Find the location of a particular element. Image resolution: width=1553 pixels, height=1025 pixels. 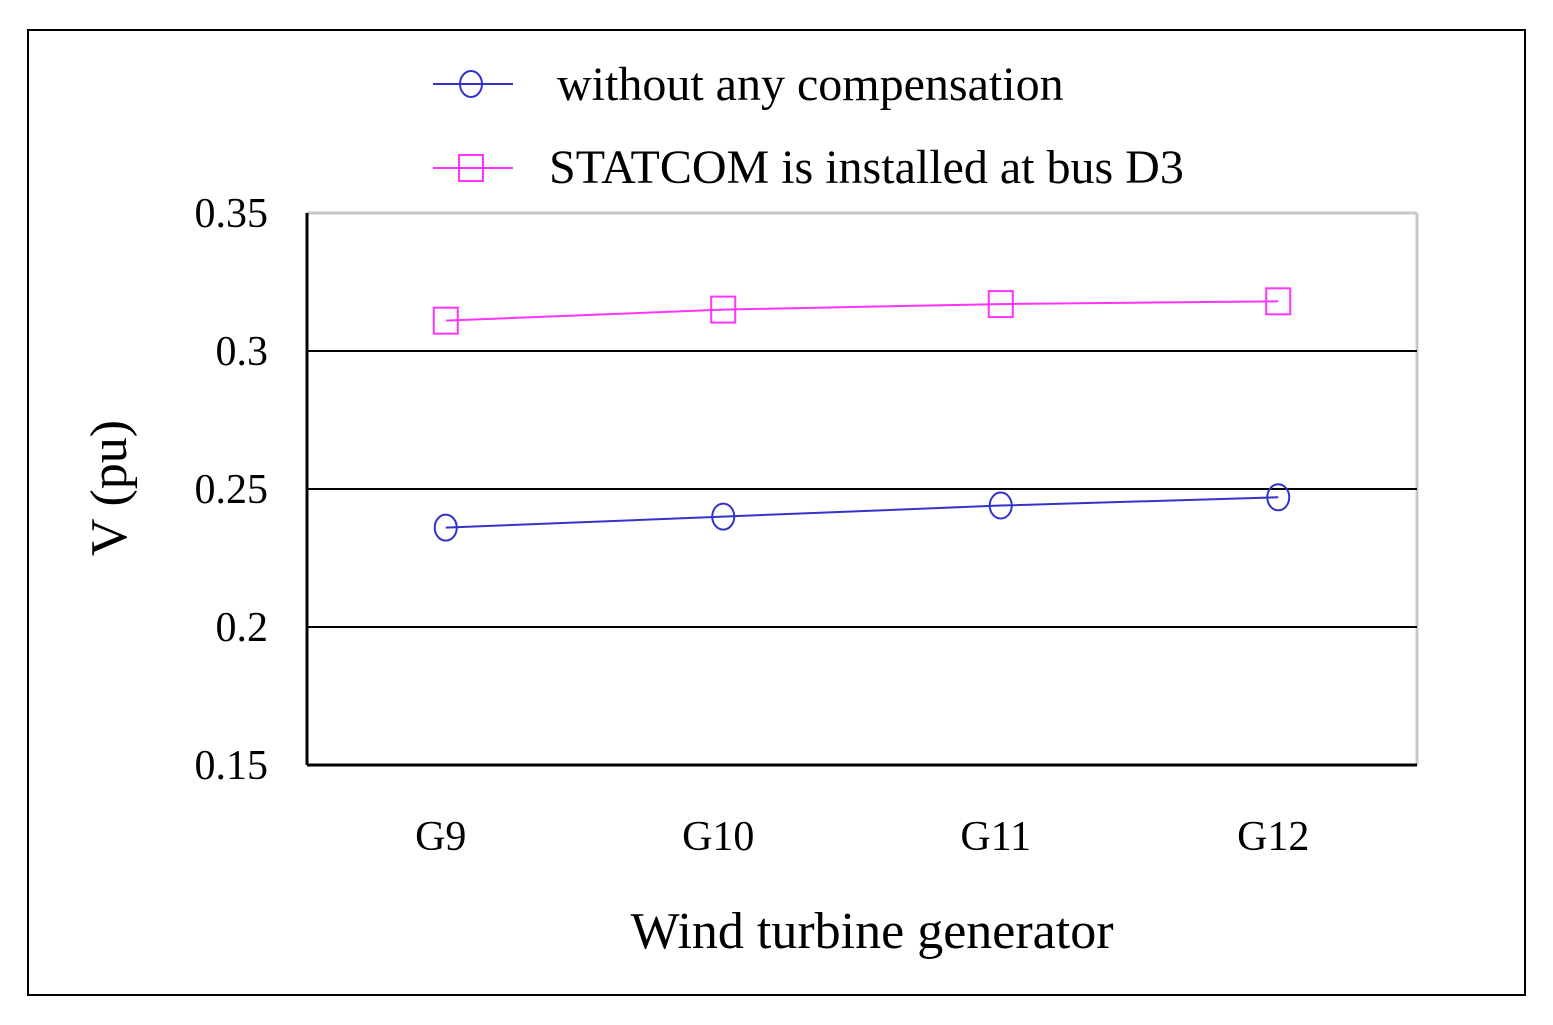

x-axis-ticks: G9 G10 G11 G12 is located at coordinates (862, 837).